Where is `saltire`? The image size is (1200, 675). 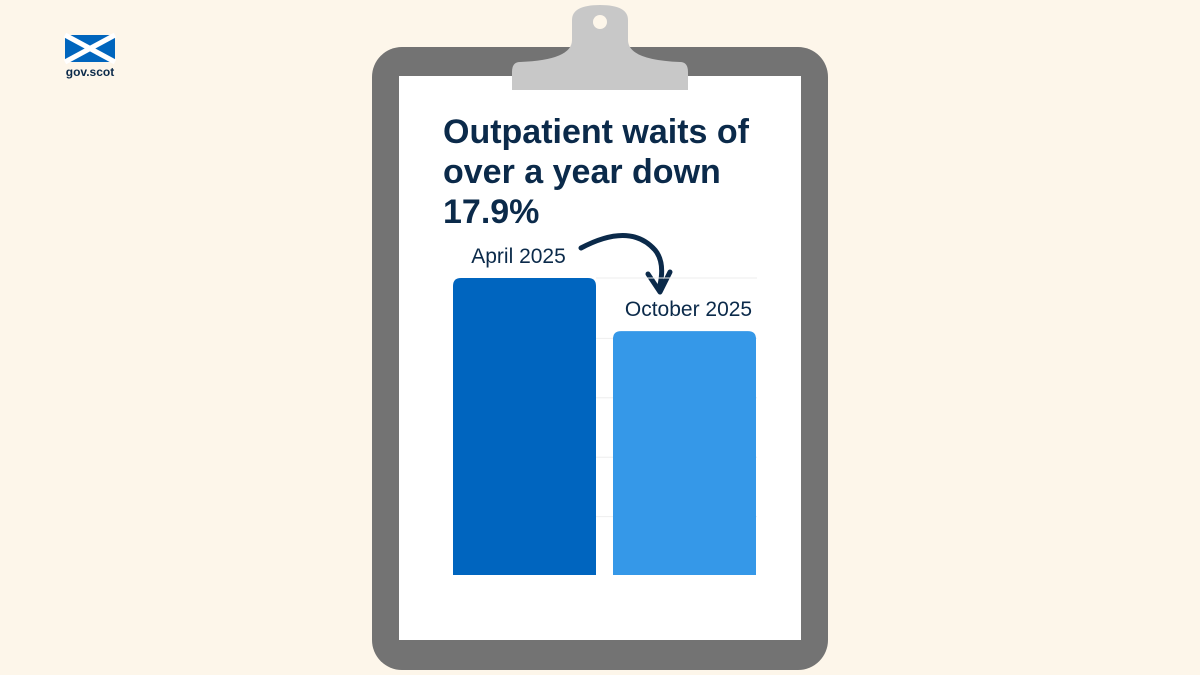
saltire is located at coordinates (90, 48).